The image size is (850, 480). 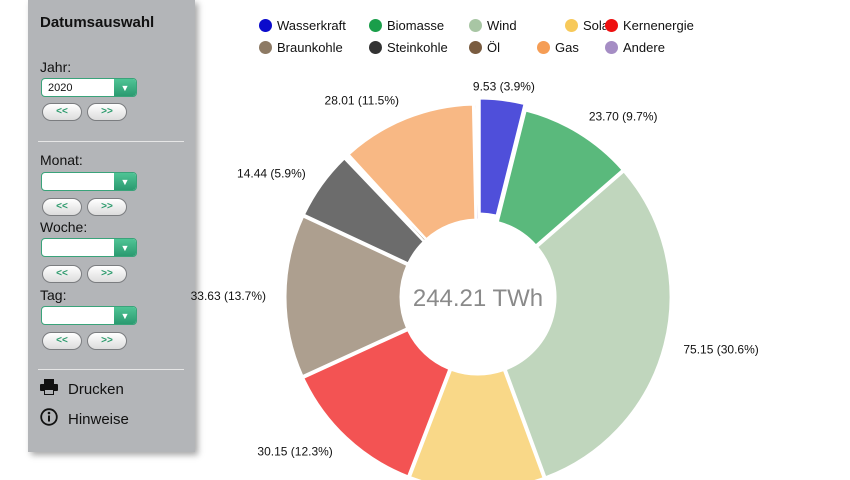 What do you see at coordinates (60, 88) in the screenshot?
I see `year-select-value: 2020` at bounding box center [60, 88].